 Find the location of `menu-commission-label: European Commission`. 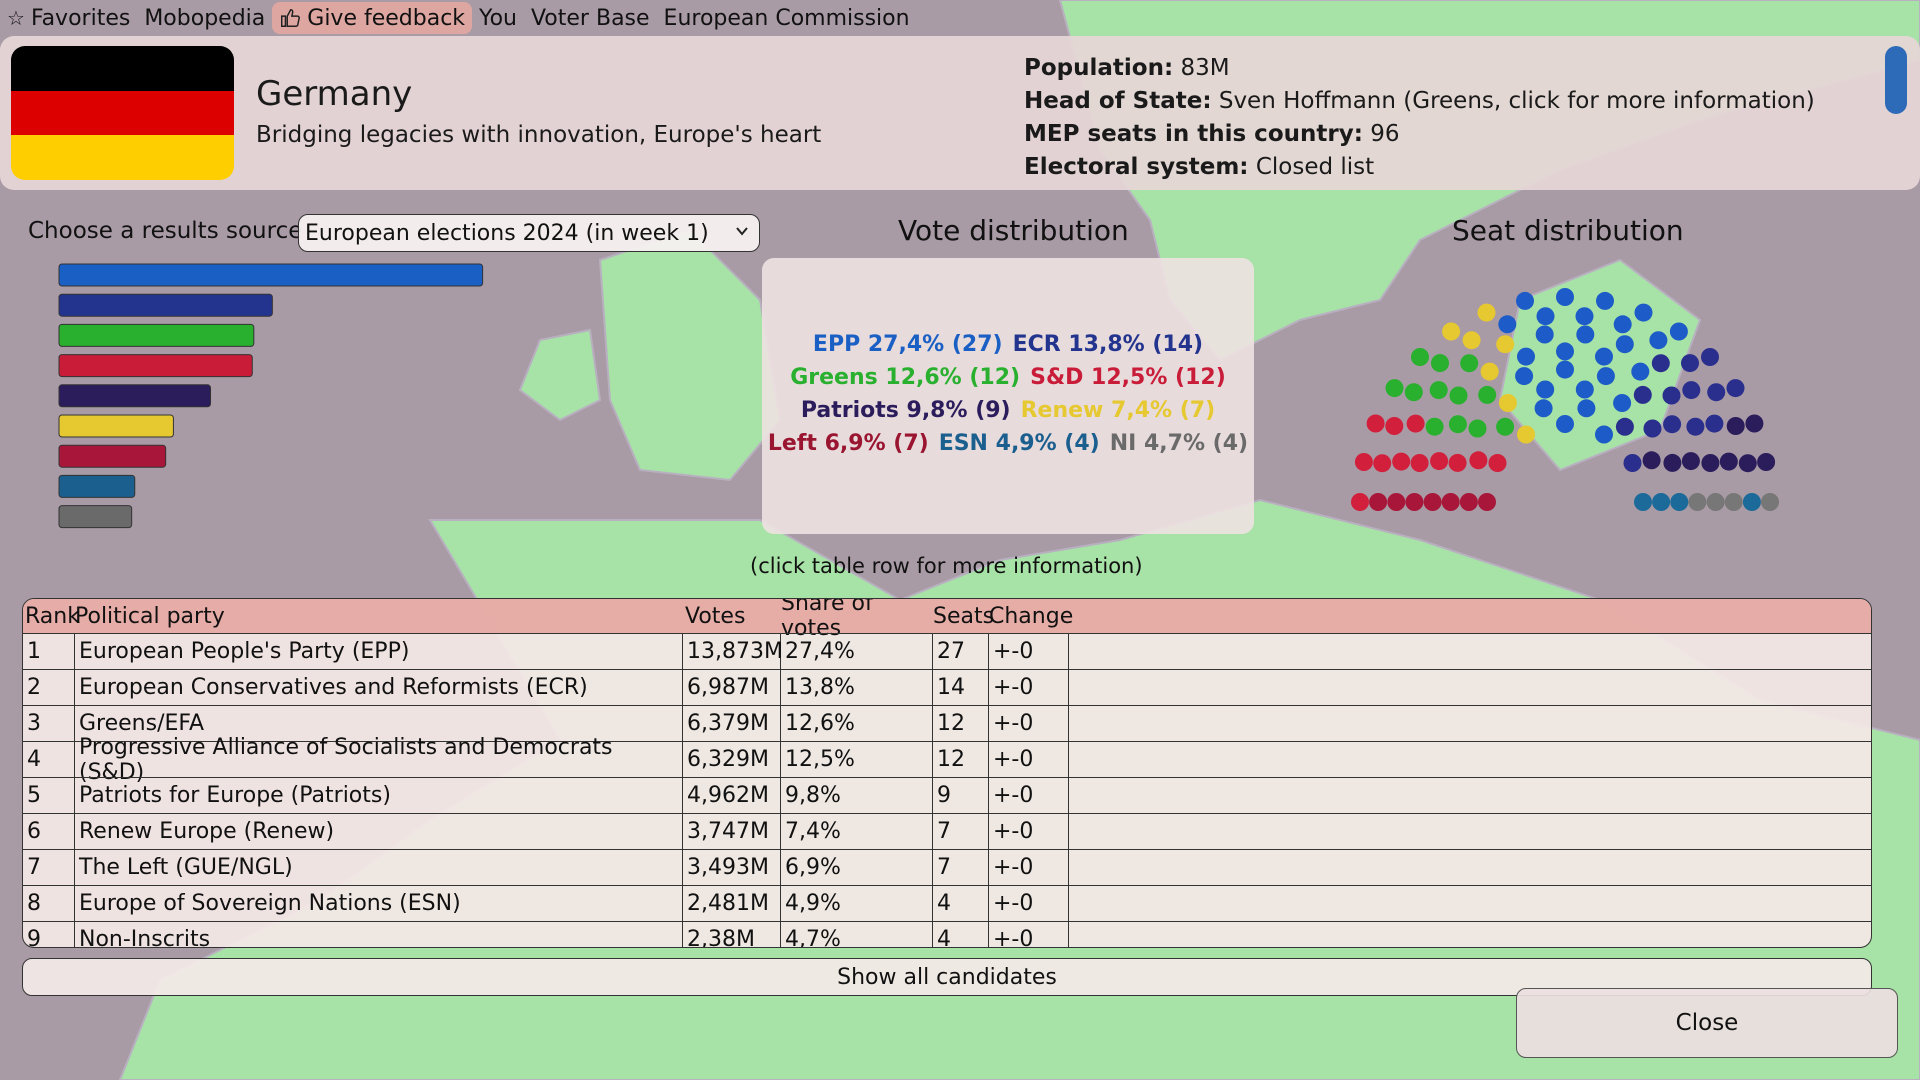

menu-commission-label: European Commission is located at coordinates (786, 18).